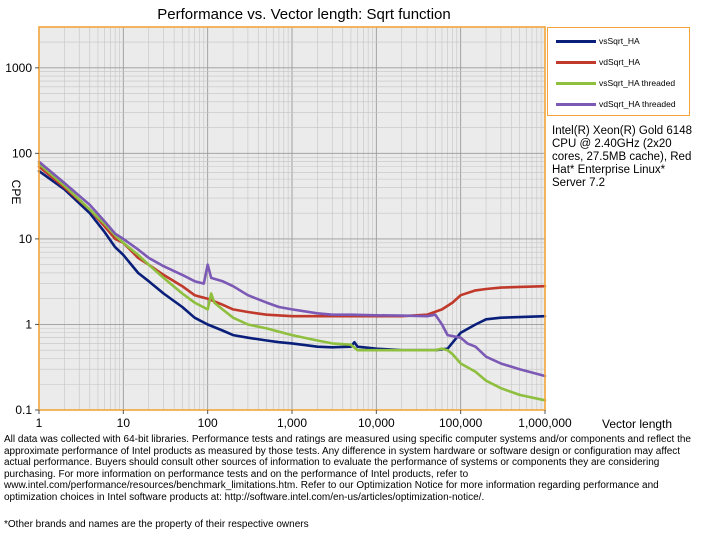 This screenshot has width=712, height=546. What do you see at coordinates (26, 239) in the screenshot?
I see `y-tick-label: 10` at bounding box center [26, 239].